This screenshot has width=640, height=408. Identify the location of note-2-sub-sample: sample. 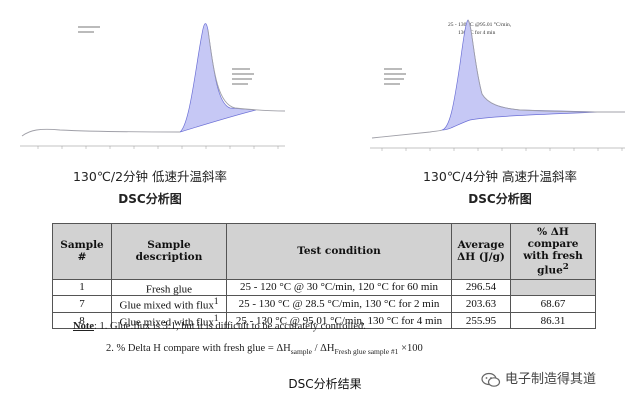
(301, 352).